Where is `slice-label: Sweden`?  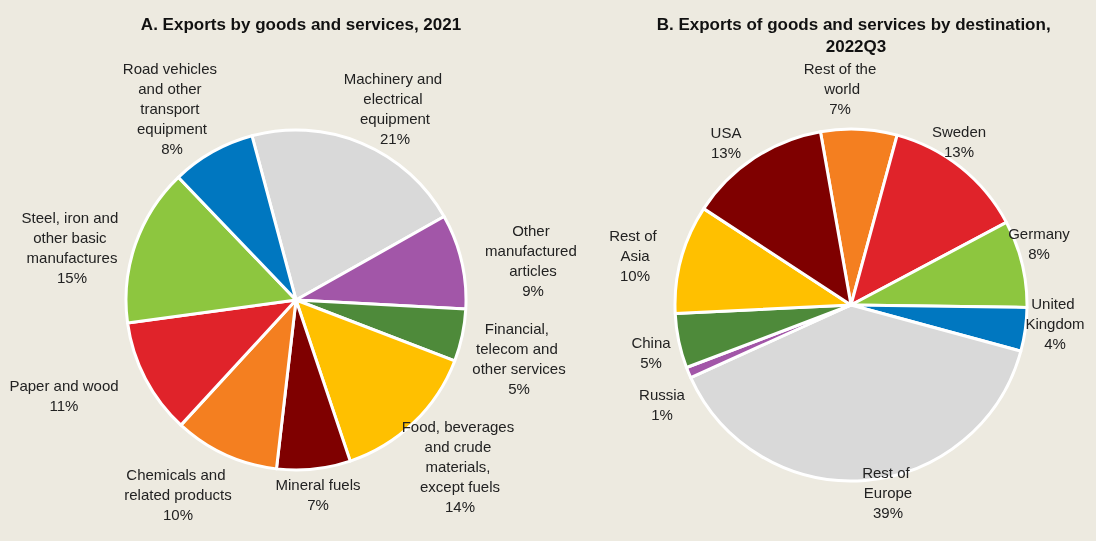 slice-label: Sweden is located at coordinates (959, 131).